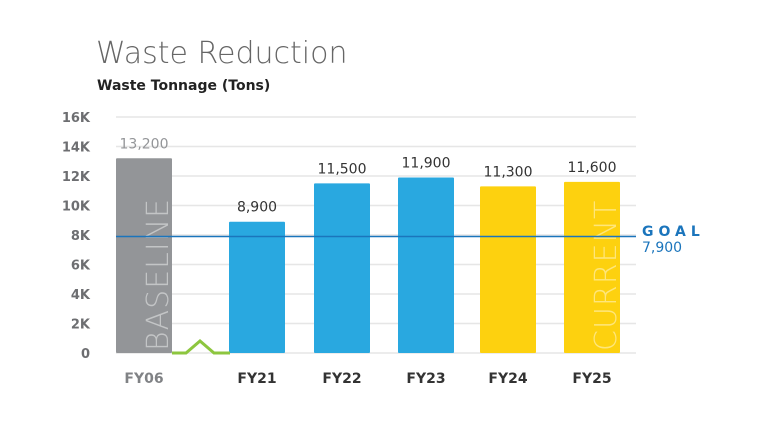 The image size is (768, 428). I want to click on y-tick-label: 4K, so click(81, 295).